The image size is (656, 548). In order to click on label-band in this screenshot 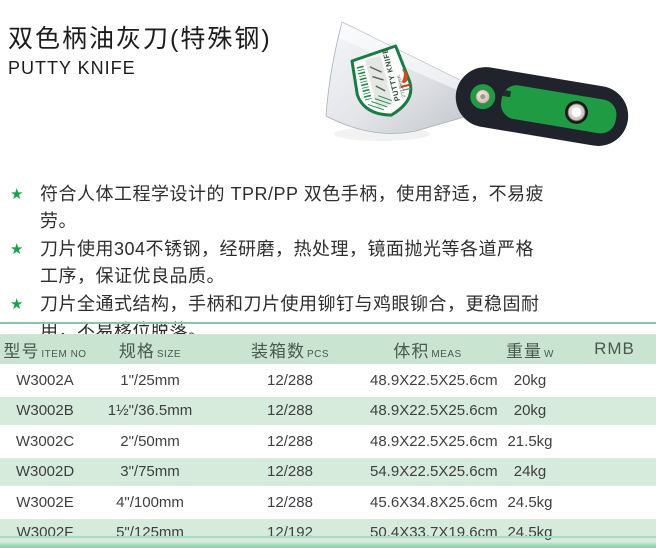, I will do `click(379, 82)`.